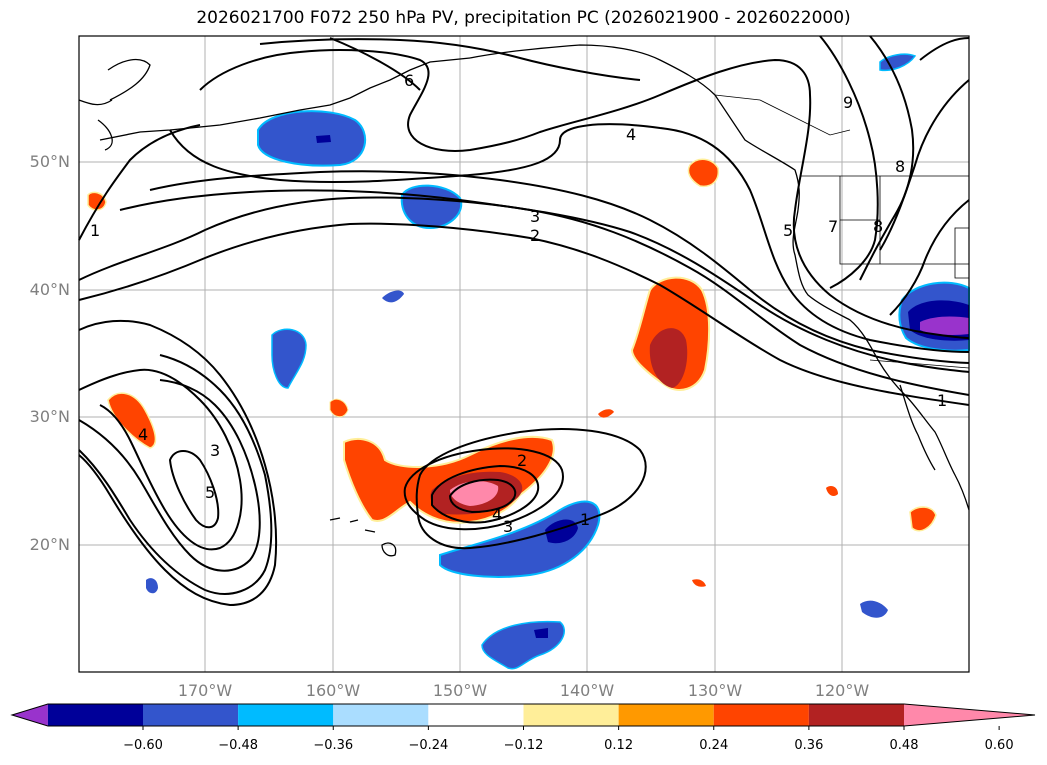 This screenshot has width=1047, height=765. What do you see at coordinates (917, 427) in the screenshot?
I see `coast-baja` at bounding box center [917, 427].